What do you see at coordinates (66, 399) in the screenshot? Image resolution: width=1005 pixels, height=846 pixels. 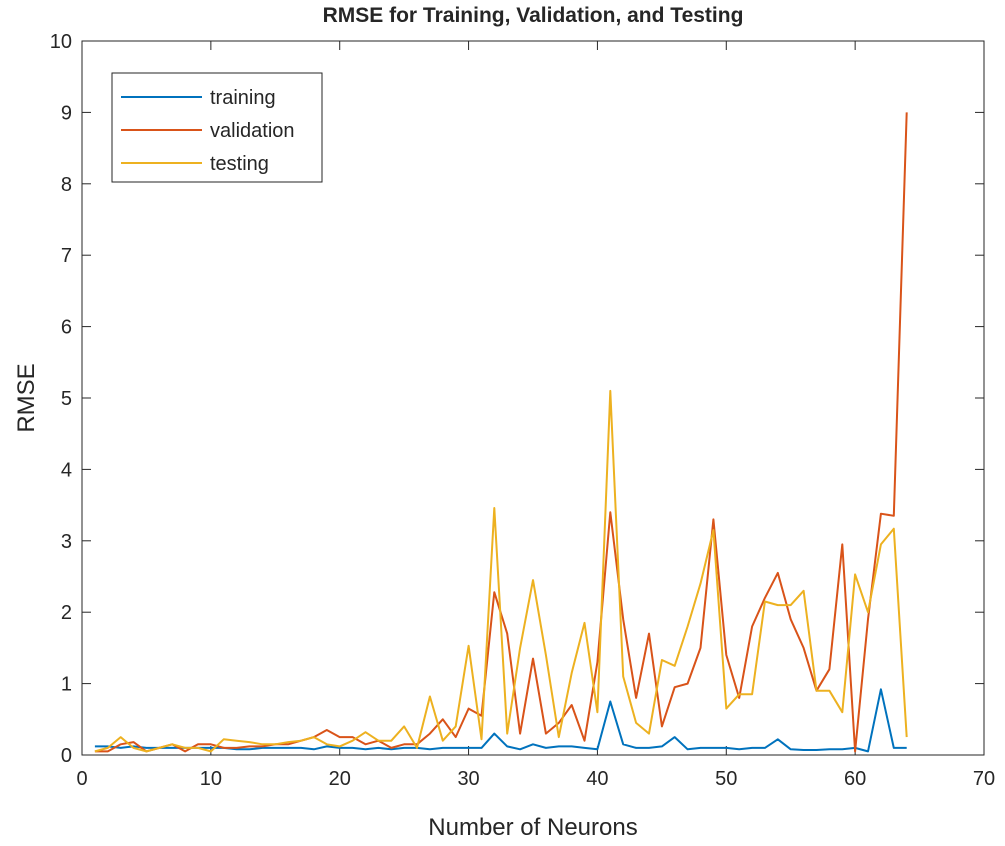 I see `y-tick-label: 5` at bounding box center [66, 399].